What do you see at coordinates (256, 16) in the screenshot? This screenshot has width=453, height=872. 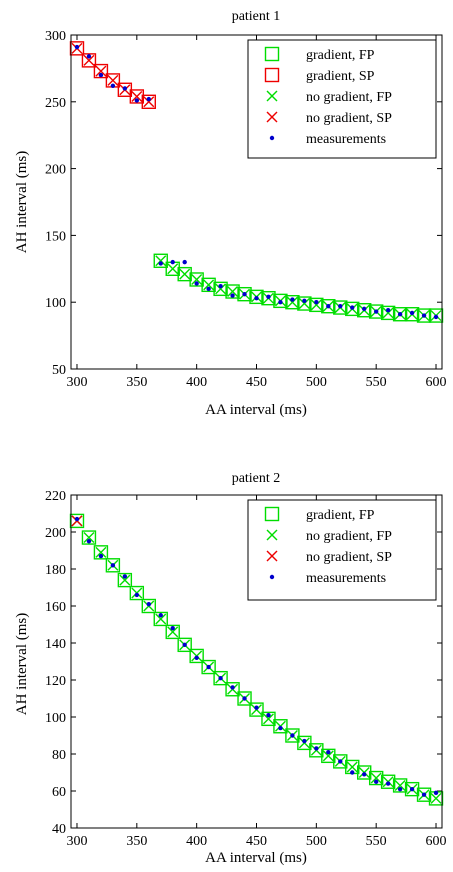 I see `chart-title: patient 1` at bounding box center [256, 16].